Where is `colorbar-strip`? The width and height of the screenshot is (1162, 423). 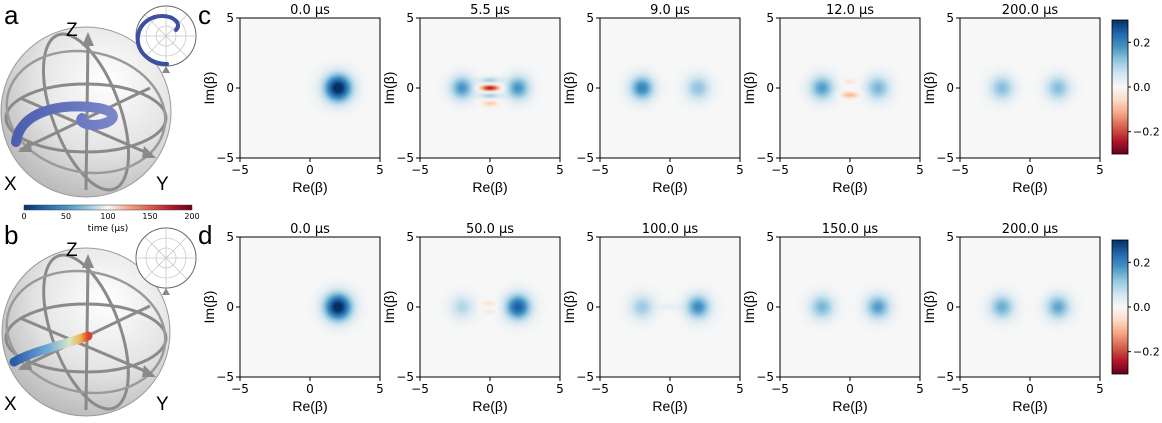 colorbar-strip is located at coordinates (1120, 307).